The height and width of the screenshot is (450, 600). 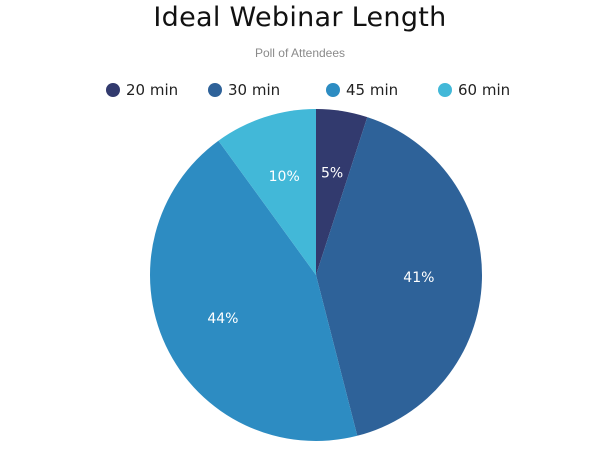 What do you see at coordinates (300, 53) in the screenshot?
I see `chart-subtitle: Poll of Attendees` at bounding box center [300, 53].